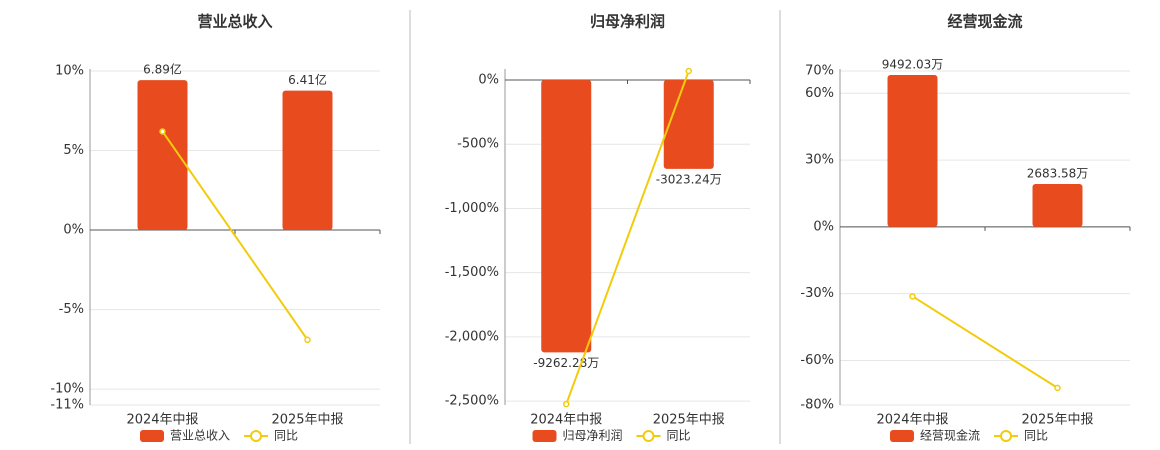  What do you see at coordinates (73, 150) in the screenshot?
I see `y-tick-label: 5%` at bounding box center [73, 150].